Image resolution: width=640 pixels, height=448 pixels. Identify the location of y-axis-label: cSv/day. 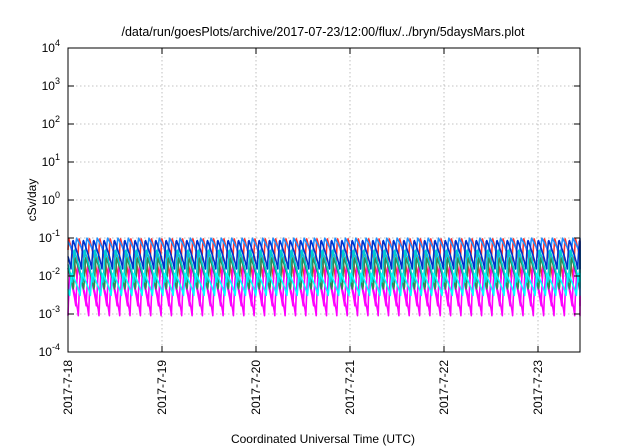
(32, 200).